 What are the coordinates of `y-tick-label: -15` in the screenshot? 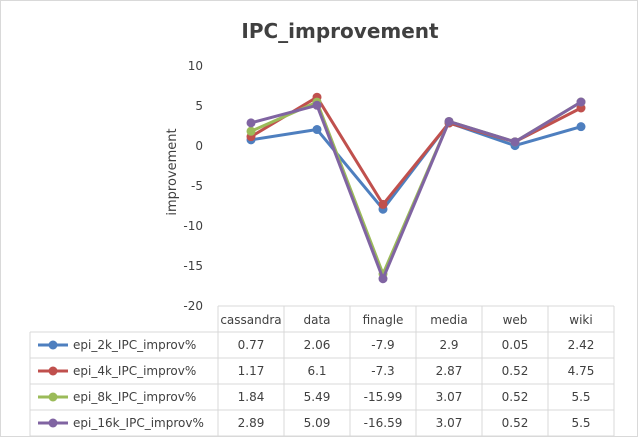 It's located at (193, 266).